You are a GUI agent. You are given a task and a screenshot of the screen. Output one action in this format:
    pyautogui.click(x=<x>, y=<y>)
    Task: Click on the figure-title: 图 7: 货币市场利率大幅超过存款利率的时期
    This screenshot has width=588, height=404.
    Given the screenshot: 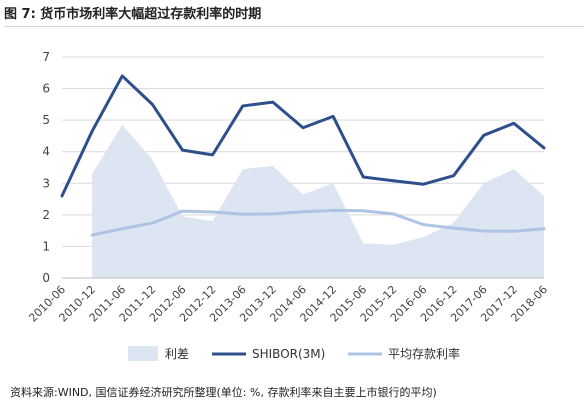 What is the action you would take?
    pyautogui.click(x=294, y=15)
    